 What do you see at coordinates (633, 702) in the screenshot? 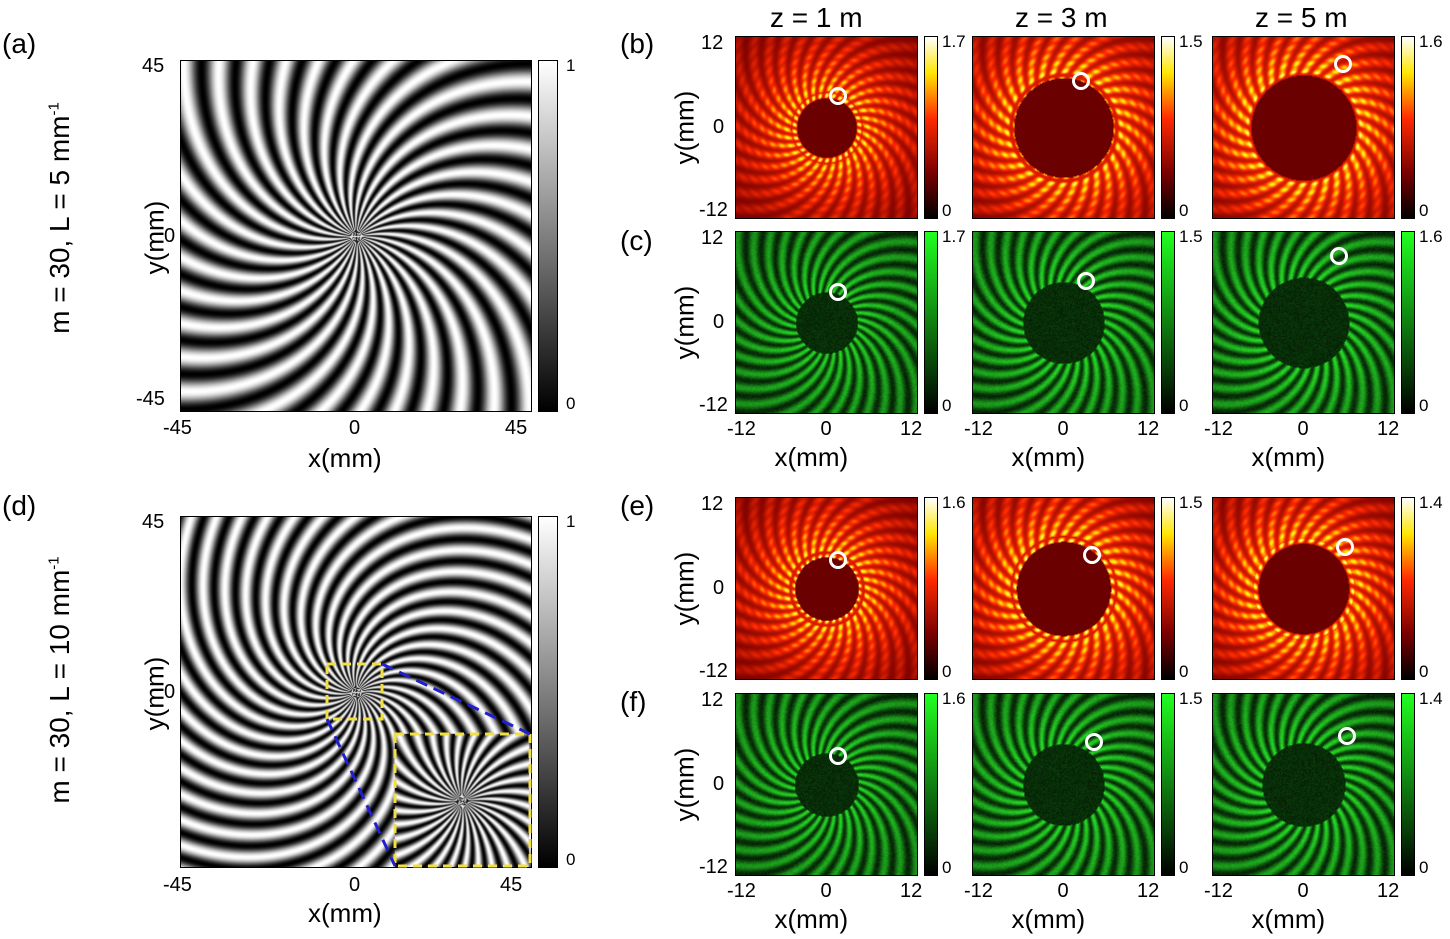
I see `panel-label-f: (f)` at bounding box center [633, 702].